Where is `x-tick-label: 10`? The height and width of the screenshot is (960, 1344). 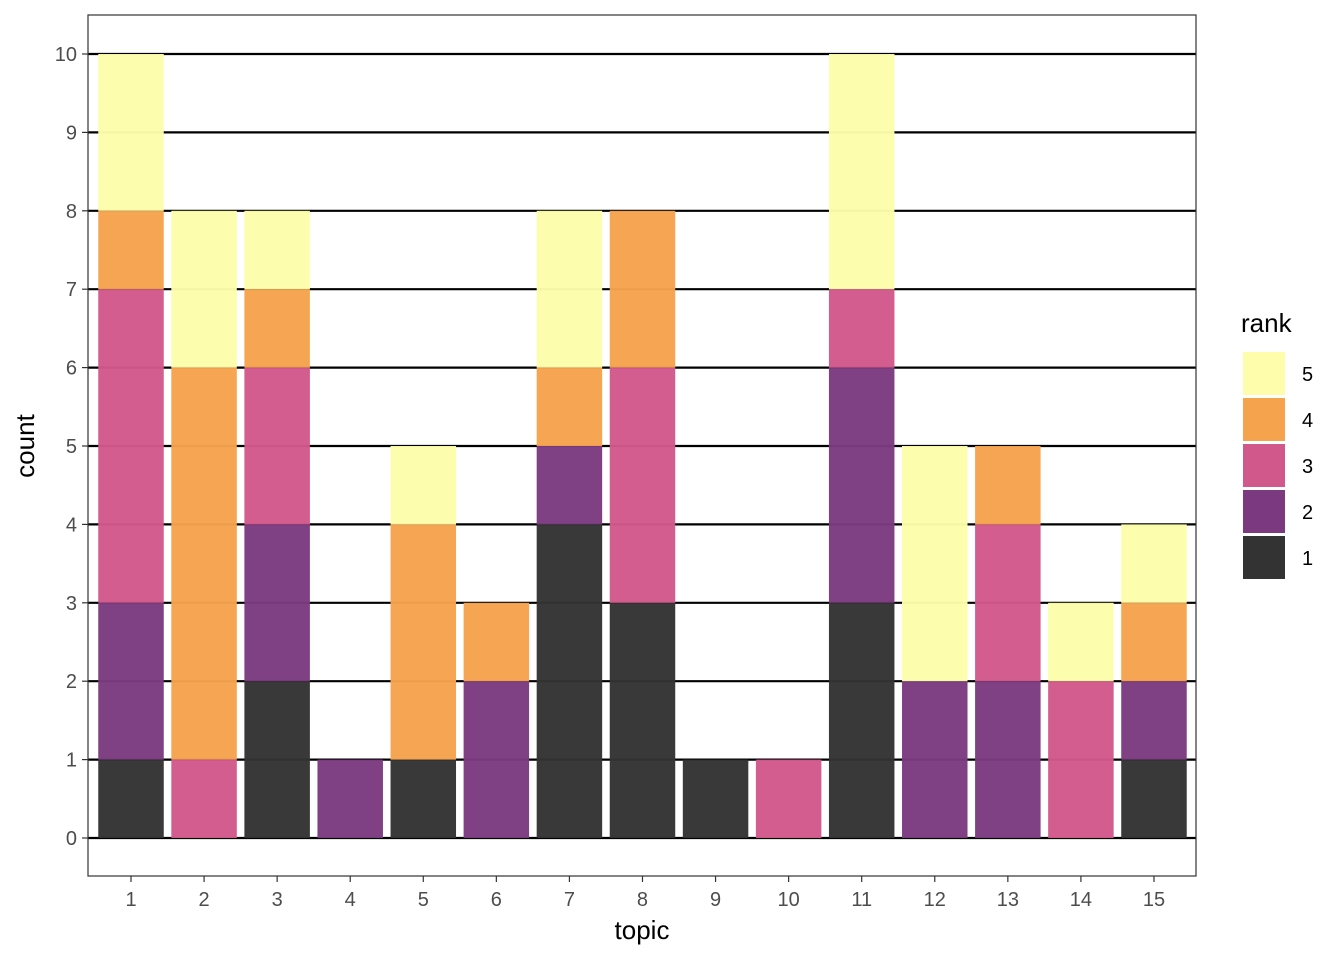 x-tick-label: 10 is located at coordinates (789, 900).